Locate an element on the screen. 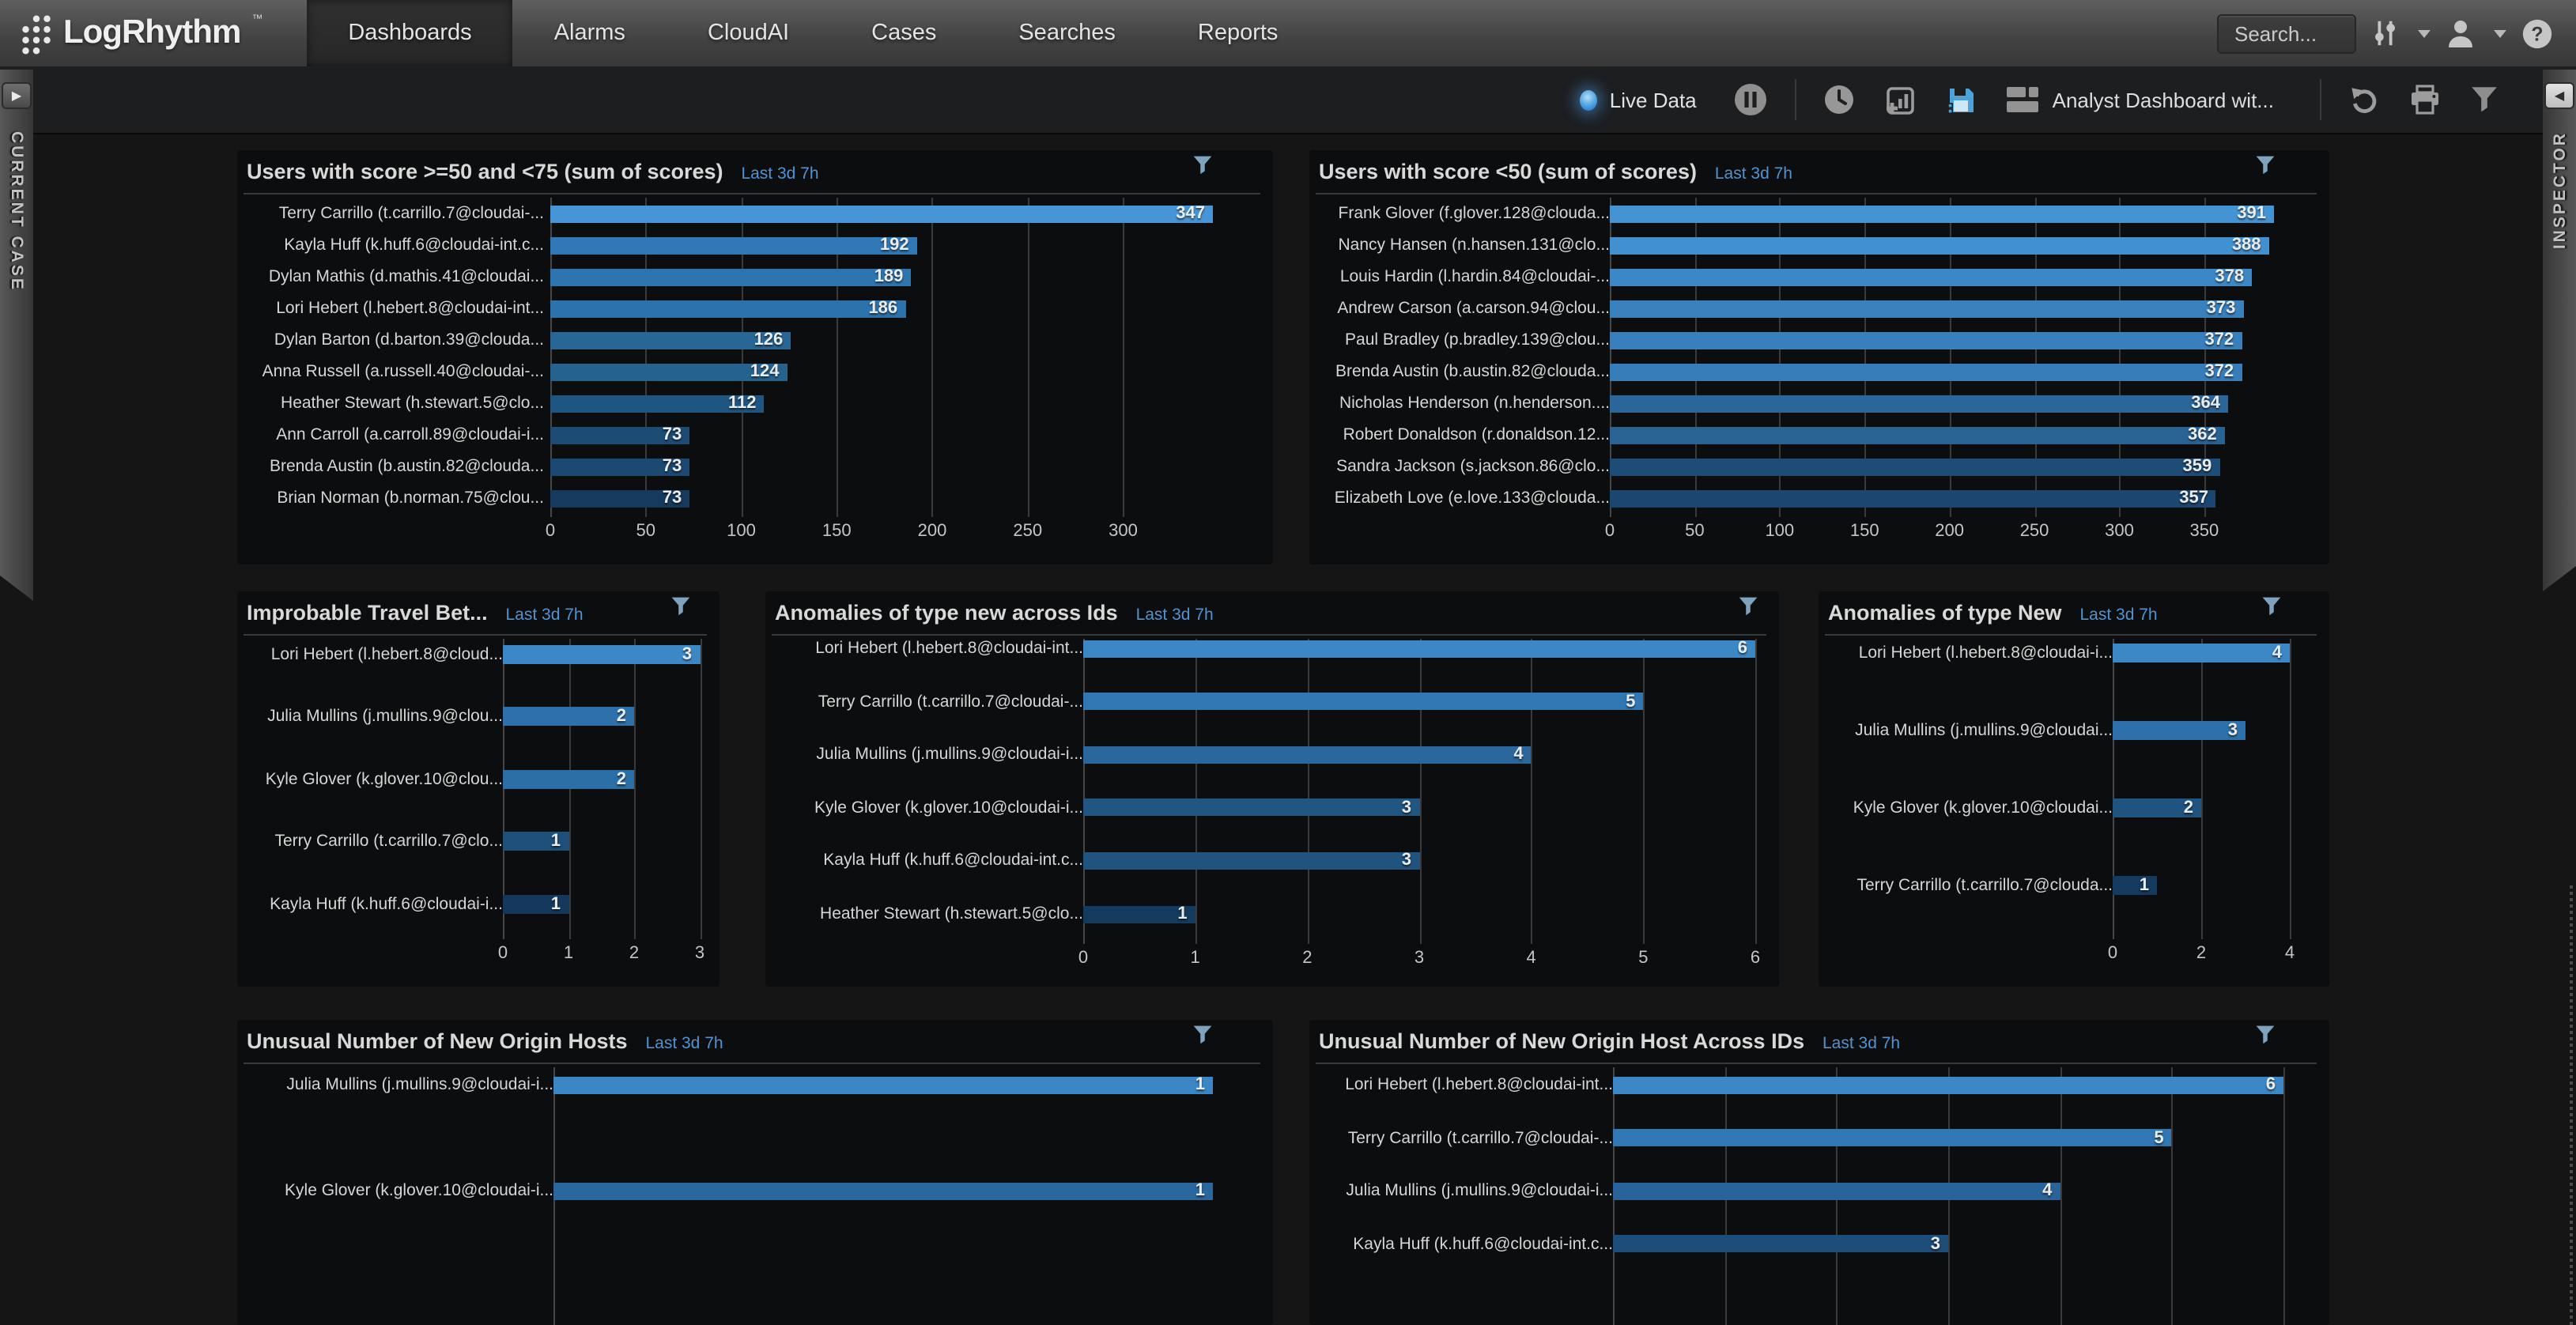  chart-time-range: Last 3d 7h is located at coordinates (544, 615).